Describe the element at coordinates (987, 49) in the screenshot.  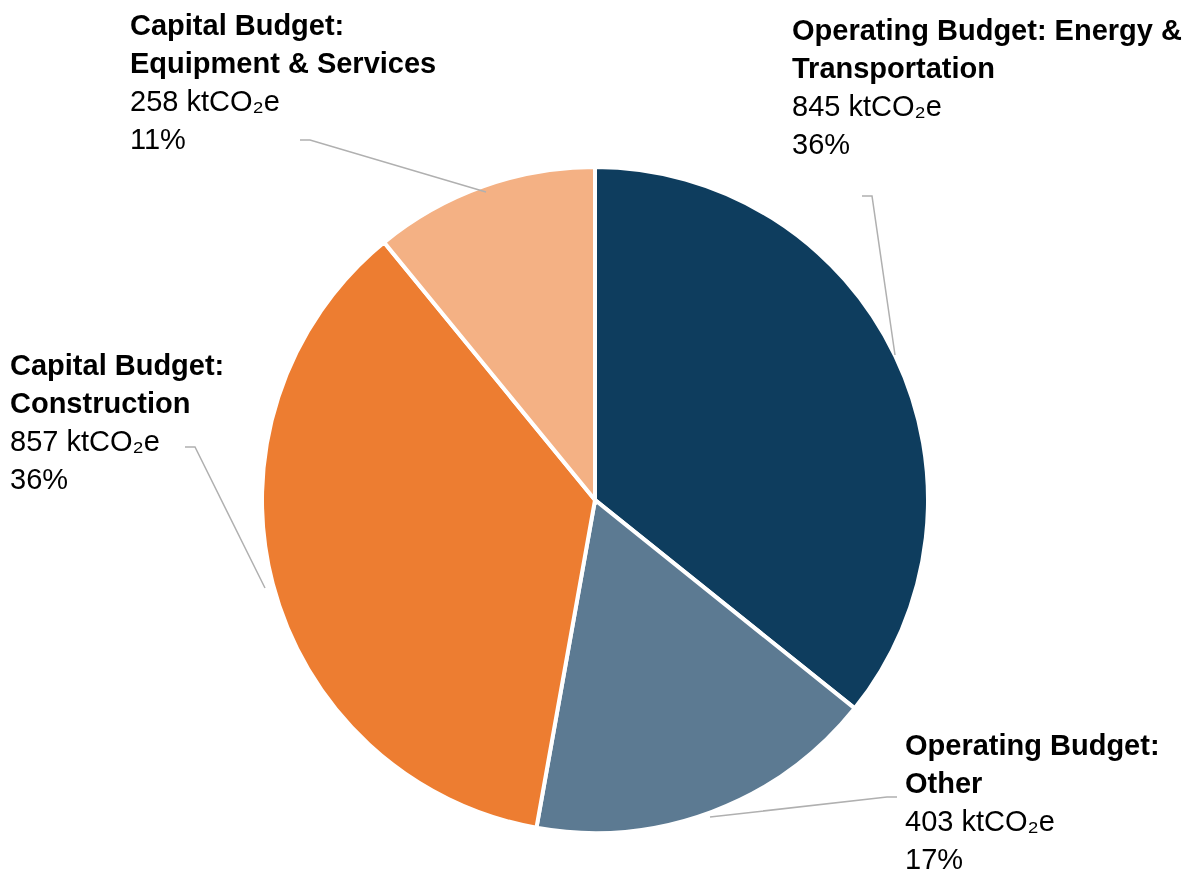
I see `slice-label: Operating Budget: Energy & Transportation` at that location.